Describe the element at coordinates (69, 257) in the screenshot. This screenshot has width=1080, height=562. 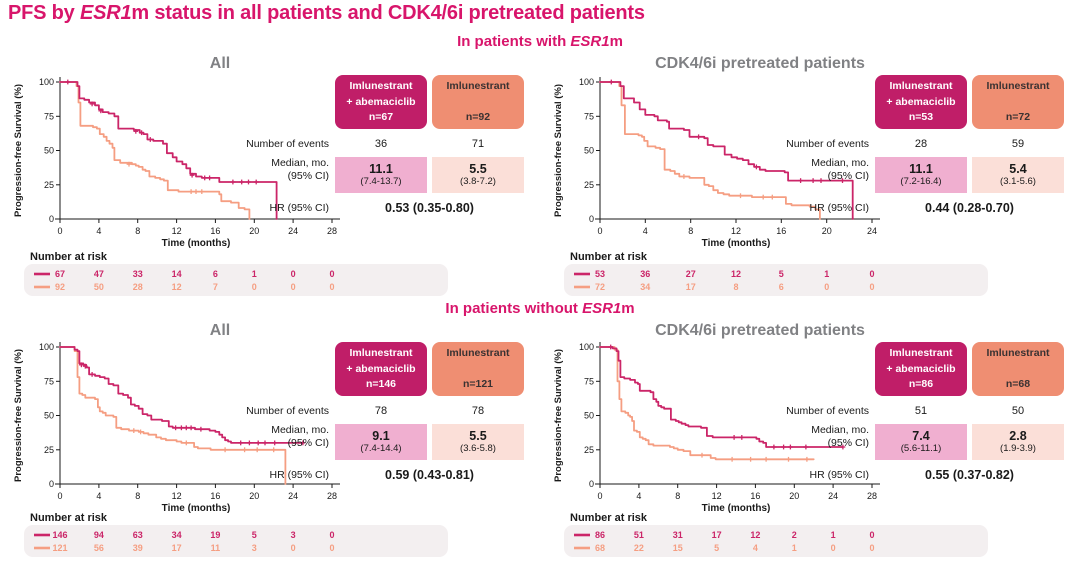
I see `number-at-risk-label: Number at risk` at that location.